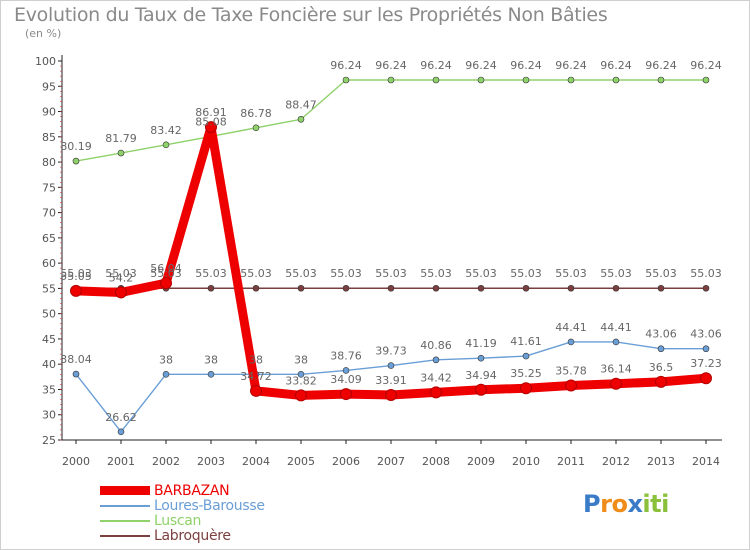 The height and width of the screenshot is (550, 750). Describe the element at coordinates (49, 112) in the screenshot. I see `y-tick-label: 90` at that location.